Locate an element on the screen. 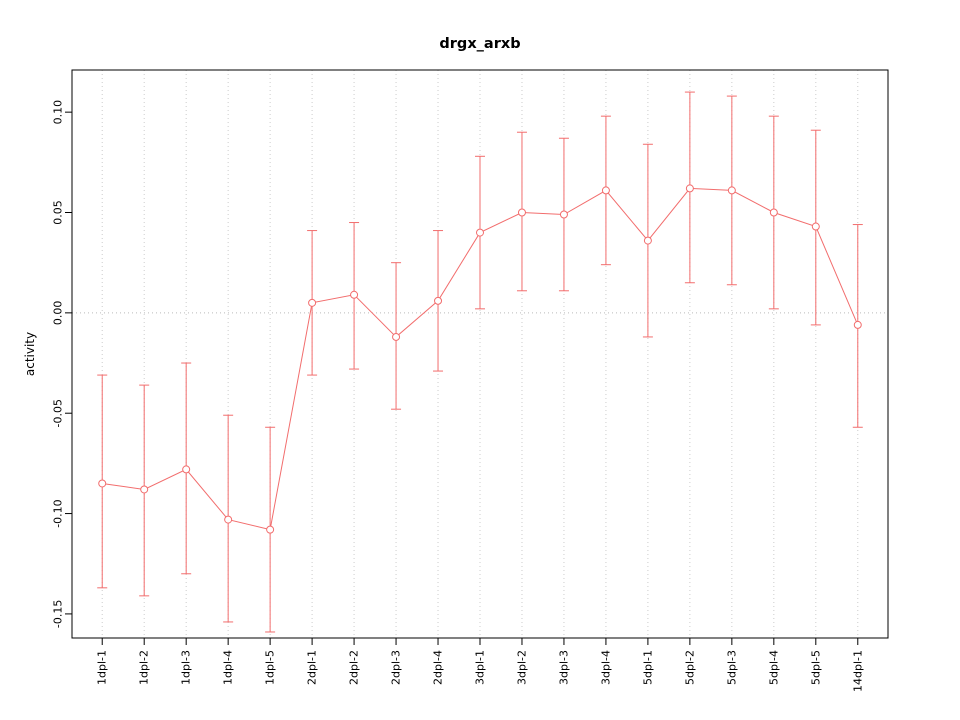  x-tick-label: 2dpl-1 is located at coordinates (312, 667).